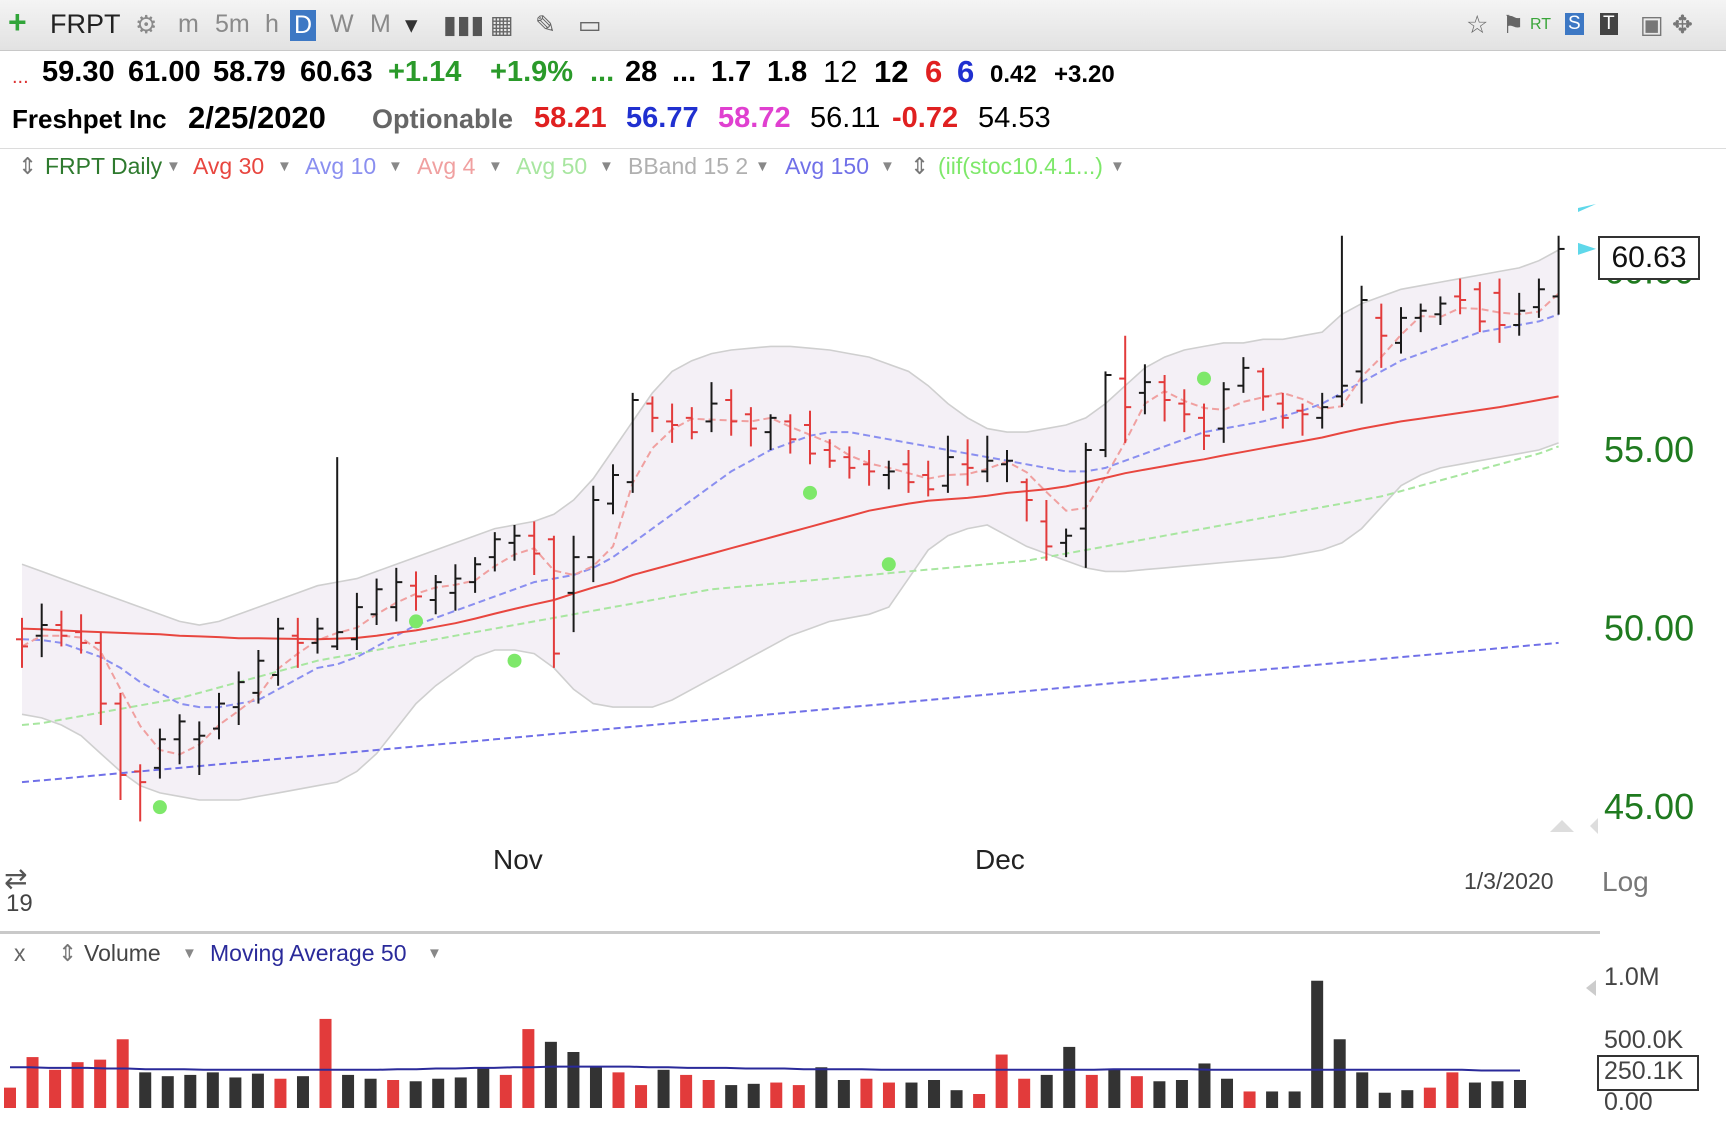  Describe the element at coordinates (380, 24) in the screenshot. I see `interval-monthly: M` at that location.